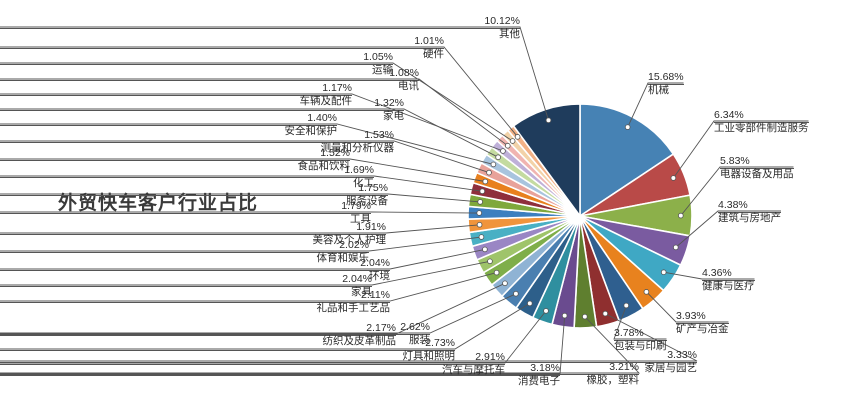  I want to click on pie-label-value: 2.11%, so click(195, 296).